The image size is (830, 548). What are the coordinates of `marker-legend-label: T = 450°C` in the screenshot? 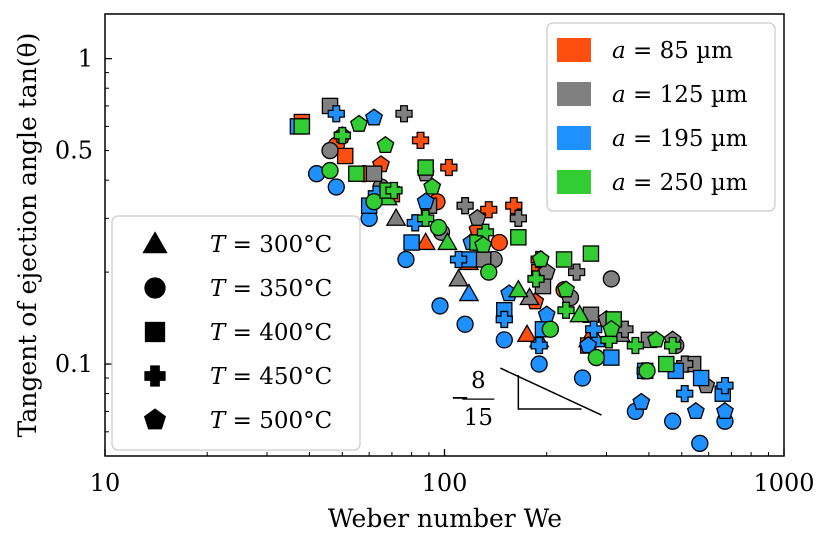 It's located at (271, 377).